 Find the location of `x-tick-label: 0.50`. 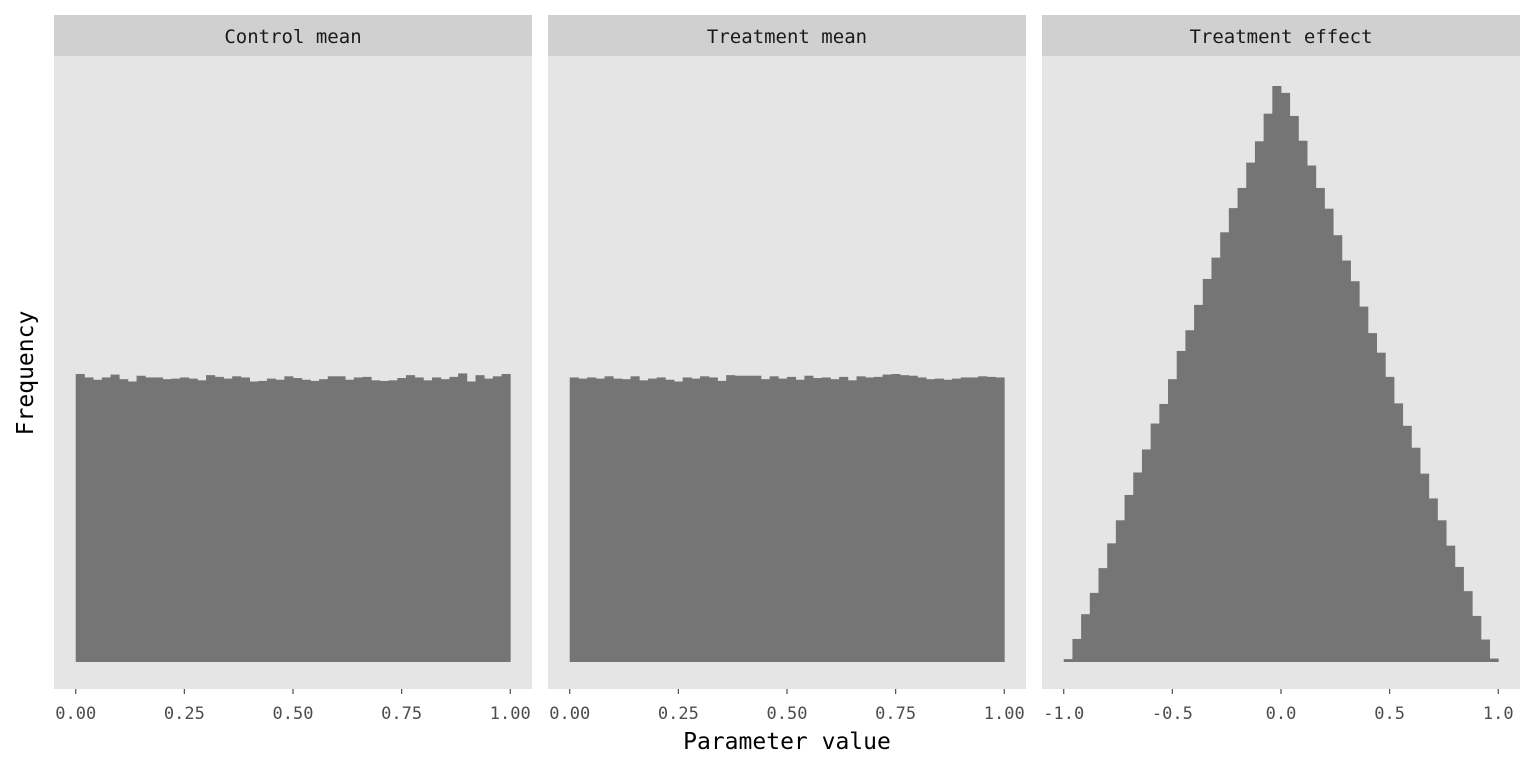

x-tick-label: 0.50 is located at coordinates (787, 714).